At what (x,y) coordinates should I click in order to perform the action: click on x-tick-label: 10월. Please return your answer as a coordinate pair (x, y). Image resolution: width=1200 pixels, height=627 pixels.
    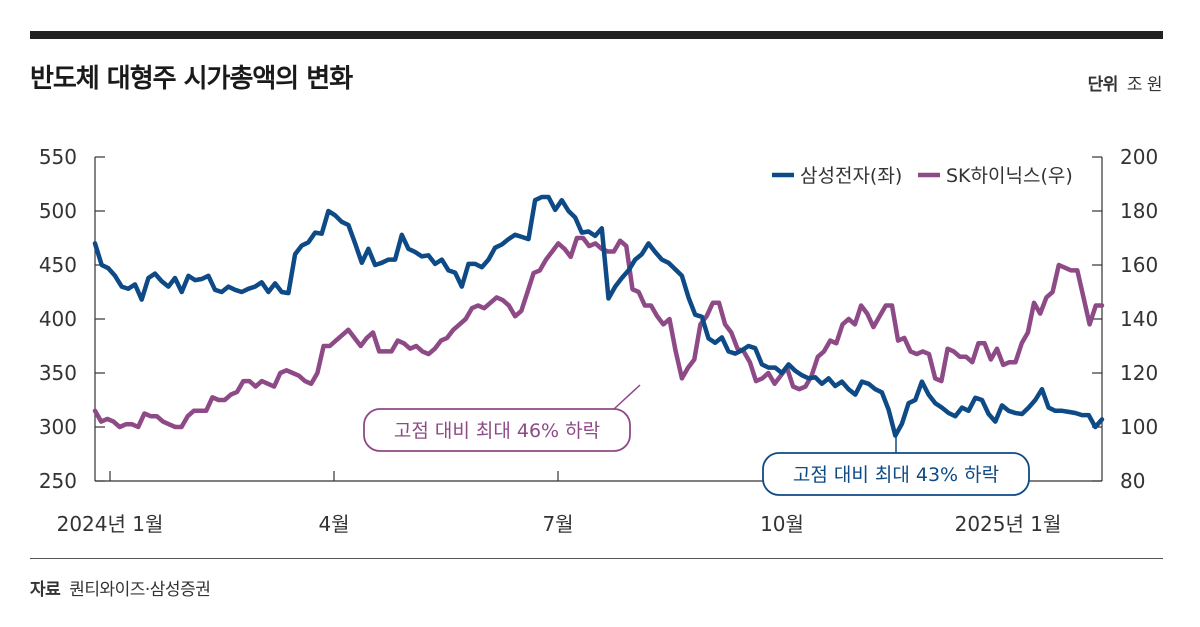
    Looking at the image, I should click on (782, 524).